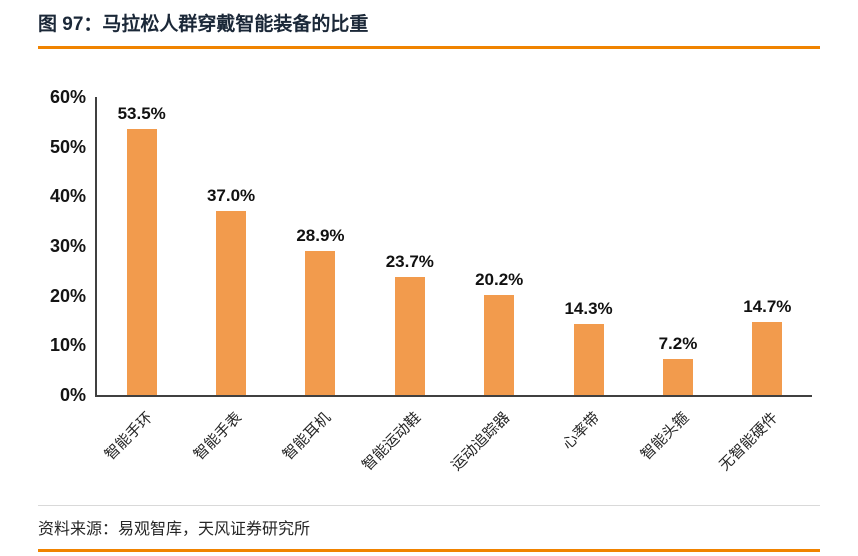 The height and width of the screenshot is (556, 858). What do you see at coordinates (67, 146) in the screenshot?
I see `y-tick-label: 50%` at bounding box center [67, 146].